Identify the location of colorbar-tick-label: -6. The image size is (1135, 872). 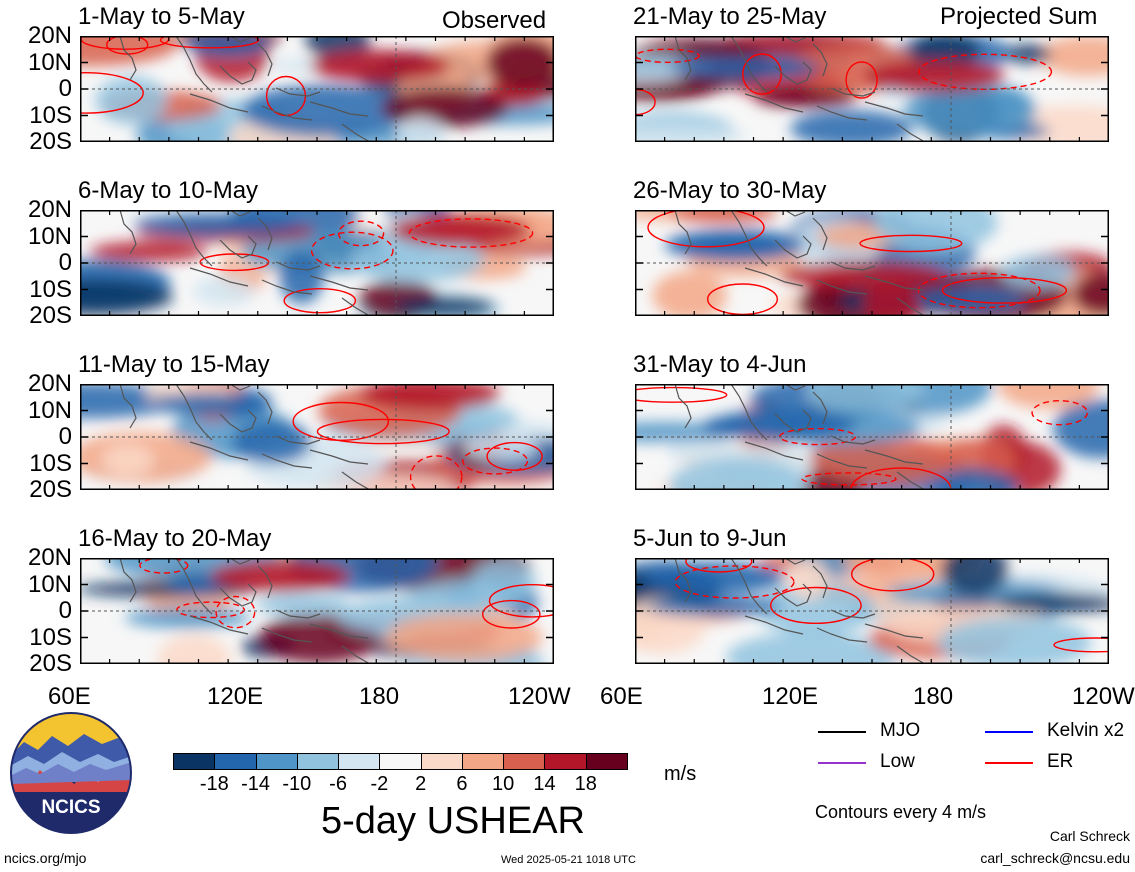
(338, 784).